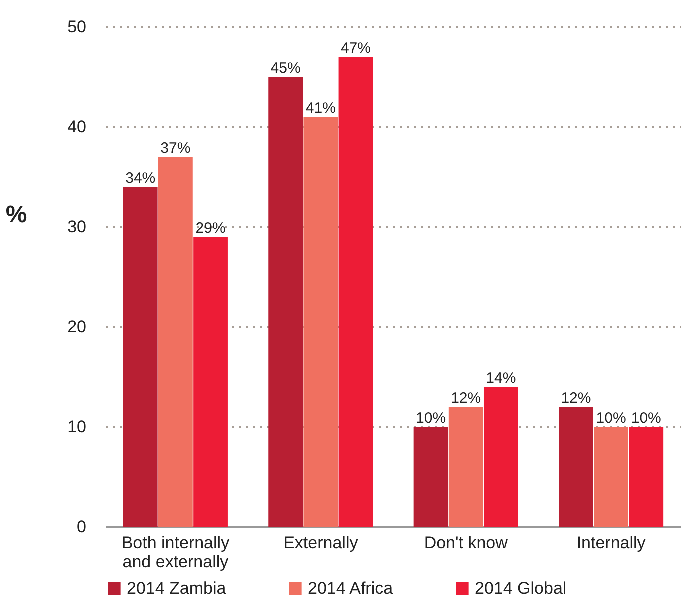  What do you see at coordinates (351, 588) in the screenshot?
I see `legend-label: 2014 Africa` at bounding box center [351, 588].